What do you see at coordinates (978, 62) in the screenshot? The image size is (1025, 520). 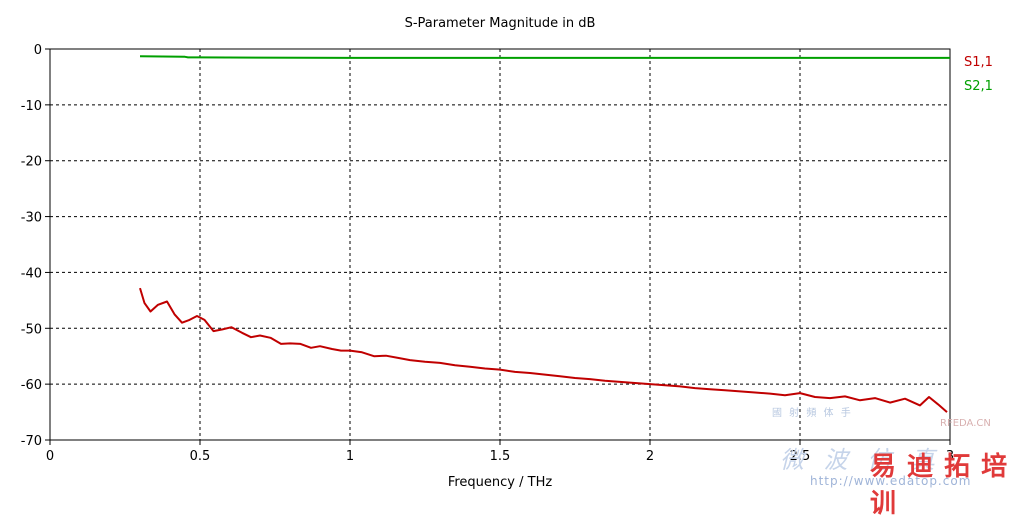 I see `legend-entry-s11: S1,1` at bounding box center [978, 62].